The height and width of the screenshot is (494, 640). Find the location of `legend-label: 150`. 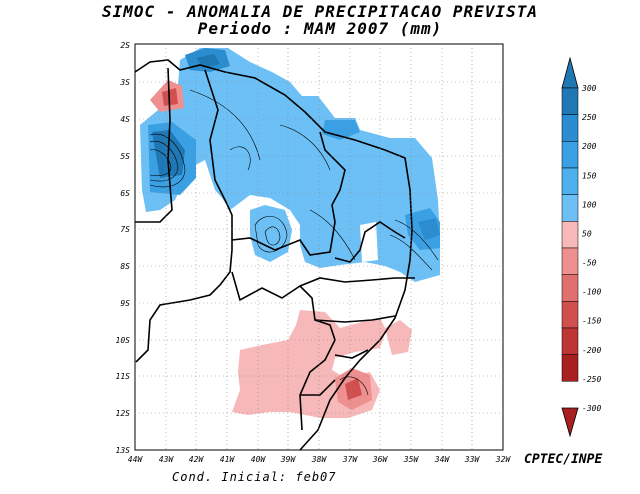

legend-label: 150 is located at coordinates (589, 175).